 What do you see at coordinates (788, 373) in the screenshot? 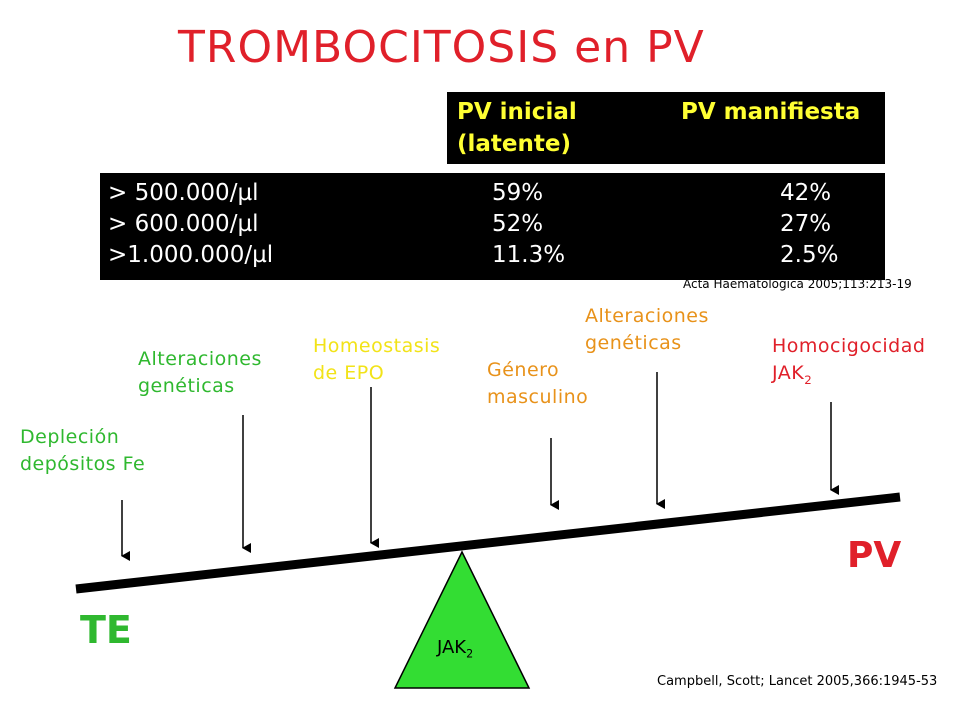
I see `label-homozygosity-jak: JAK` at bounding box center [788, 373].